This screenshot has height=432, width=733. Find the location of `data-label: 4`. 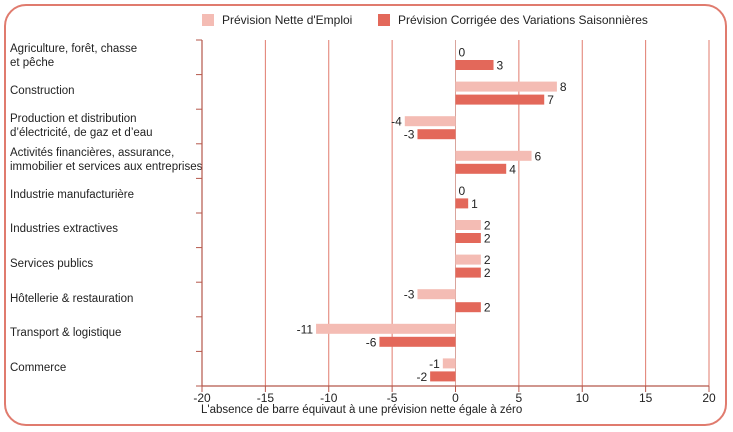

data-label: 4 is located at coordinates (512, 169).